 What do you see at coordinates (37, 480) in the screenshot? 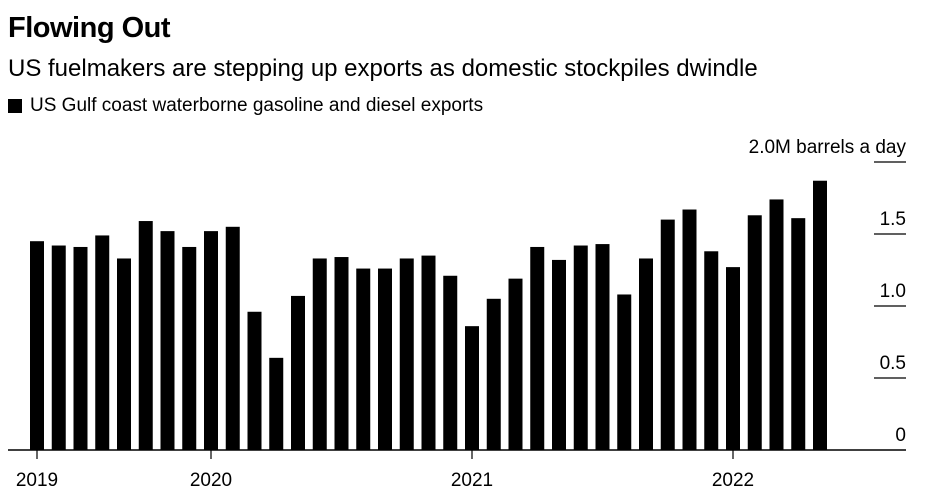
I see `x-tick-label: 2019` at bounding box center [37, 480].